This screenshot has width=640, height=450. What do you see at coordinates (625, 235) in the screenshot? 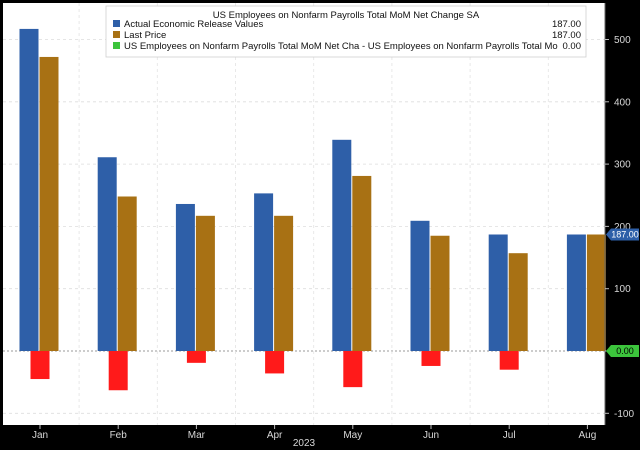
I see `value-badge-label-0: 187.00` at bounding box center [625, 235].